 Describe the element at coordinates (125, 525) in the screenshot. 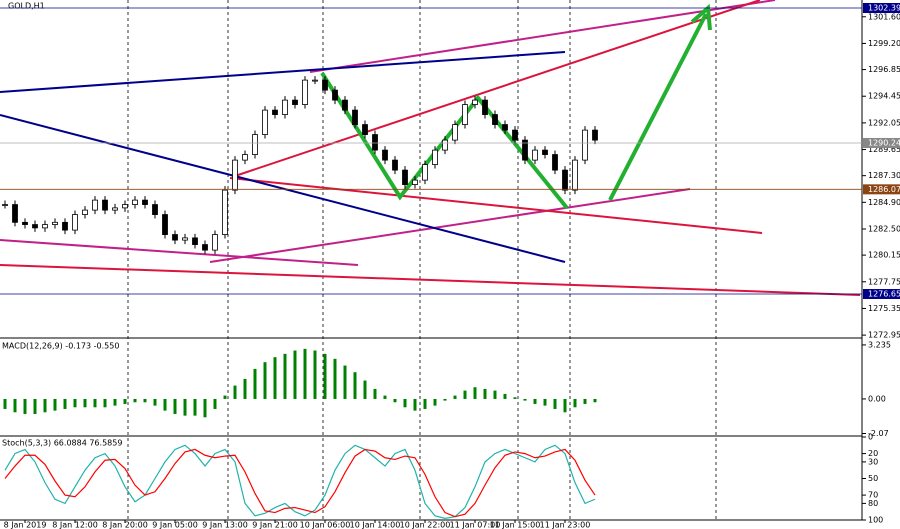

I see `x-tick-label: 8 Jan 20:00` at that location.